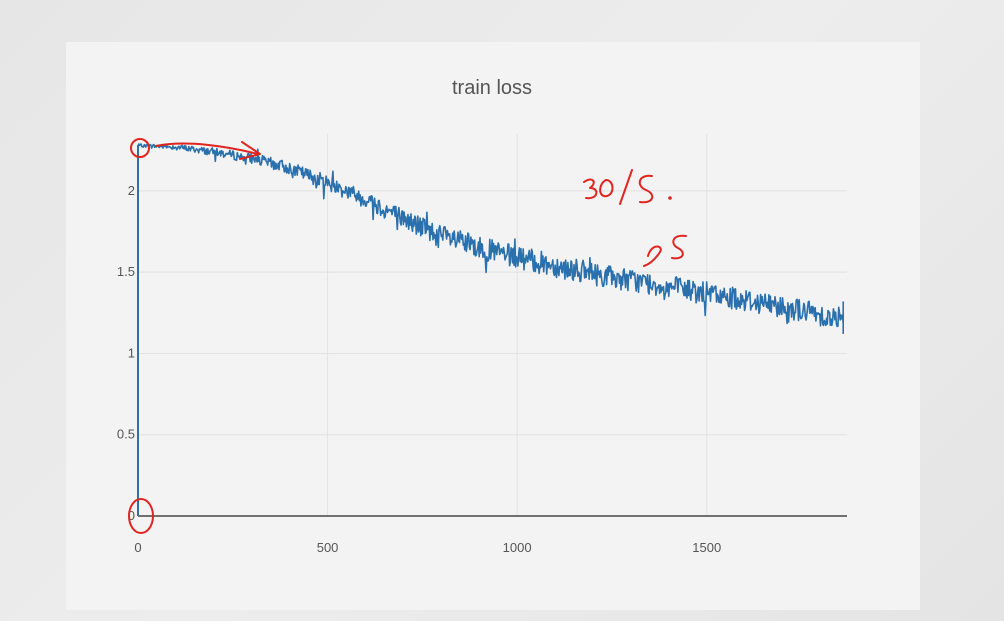  I want to click on y-tick-label: 0, so click(131, 515).